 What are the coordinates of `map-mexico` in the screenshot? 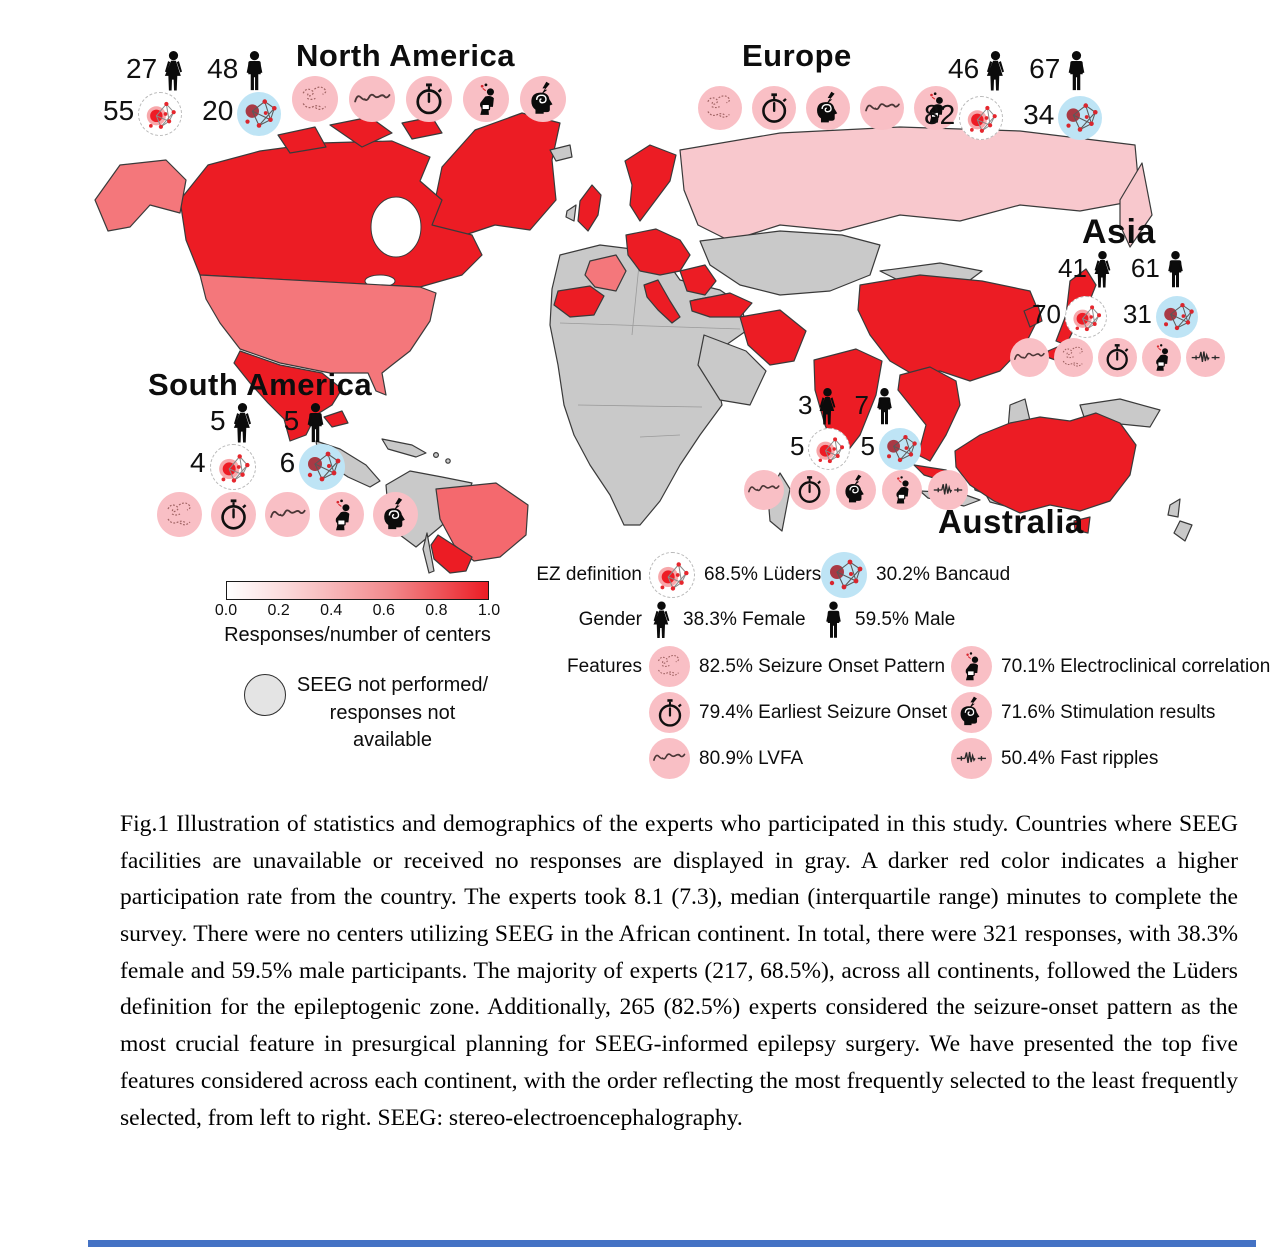 It's located at (288, 396).